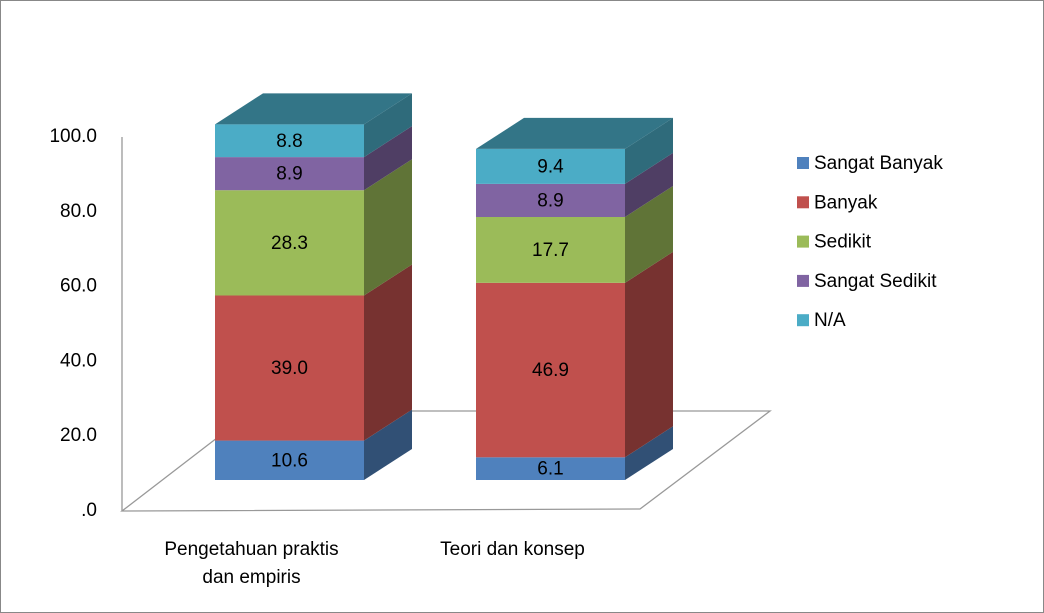 The width and height of the screenshot is (1044, 613). Describe the element at coordinates (89, 510) in the screenshot. I see `y-tick-label: .0` at that location.